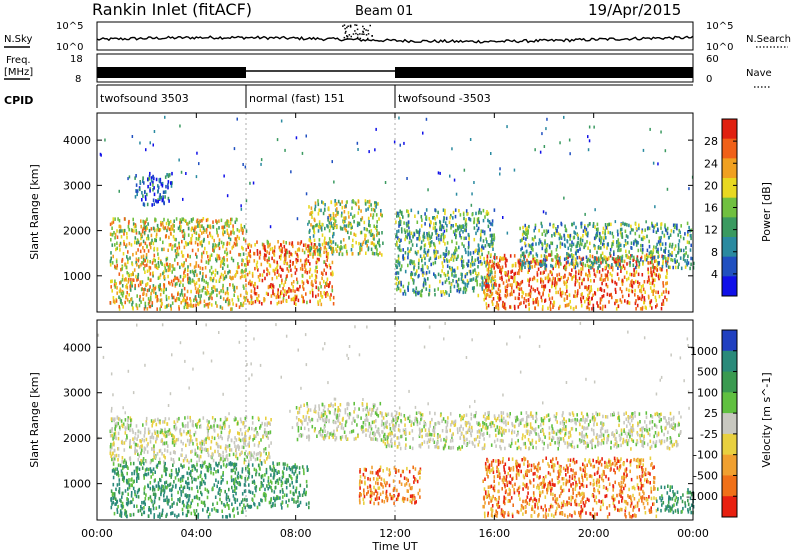 The width and height of the screenshot is (800, 554). What do you see at coordinates (759, 73) in the screenshot?
I see `nave-label: Nave` at bounding box center [759, 73].